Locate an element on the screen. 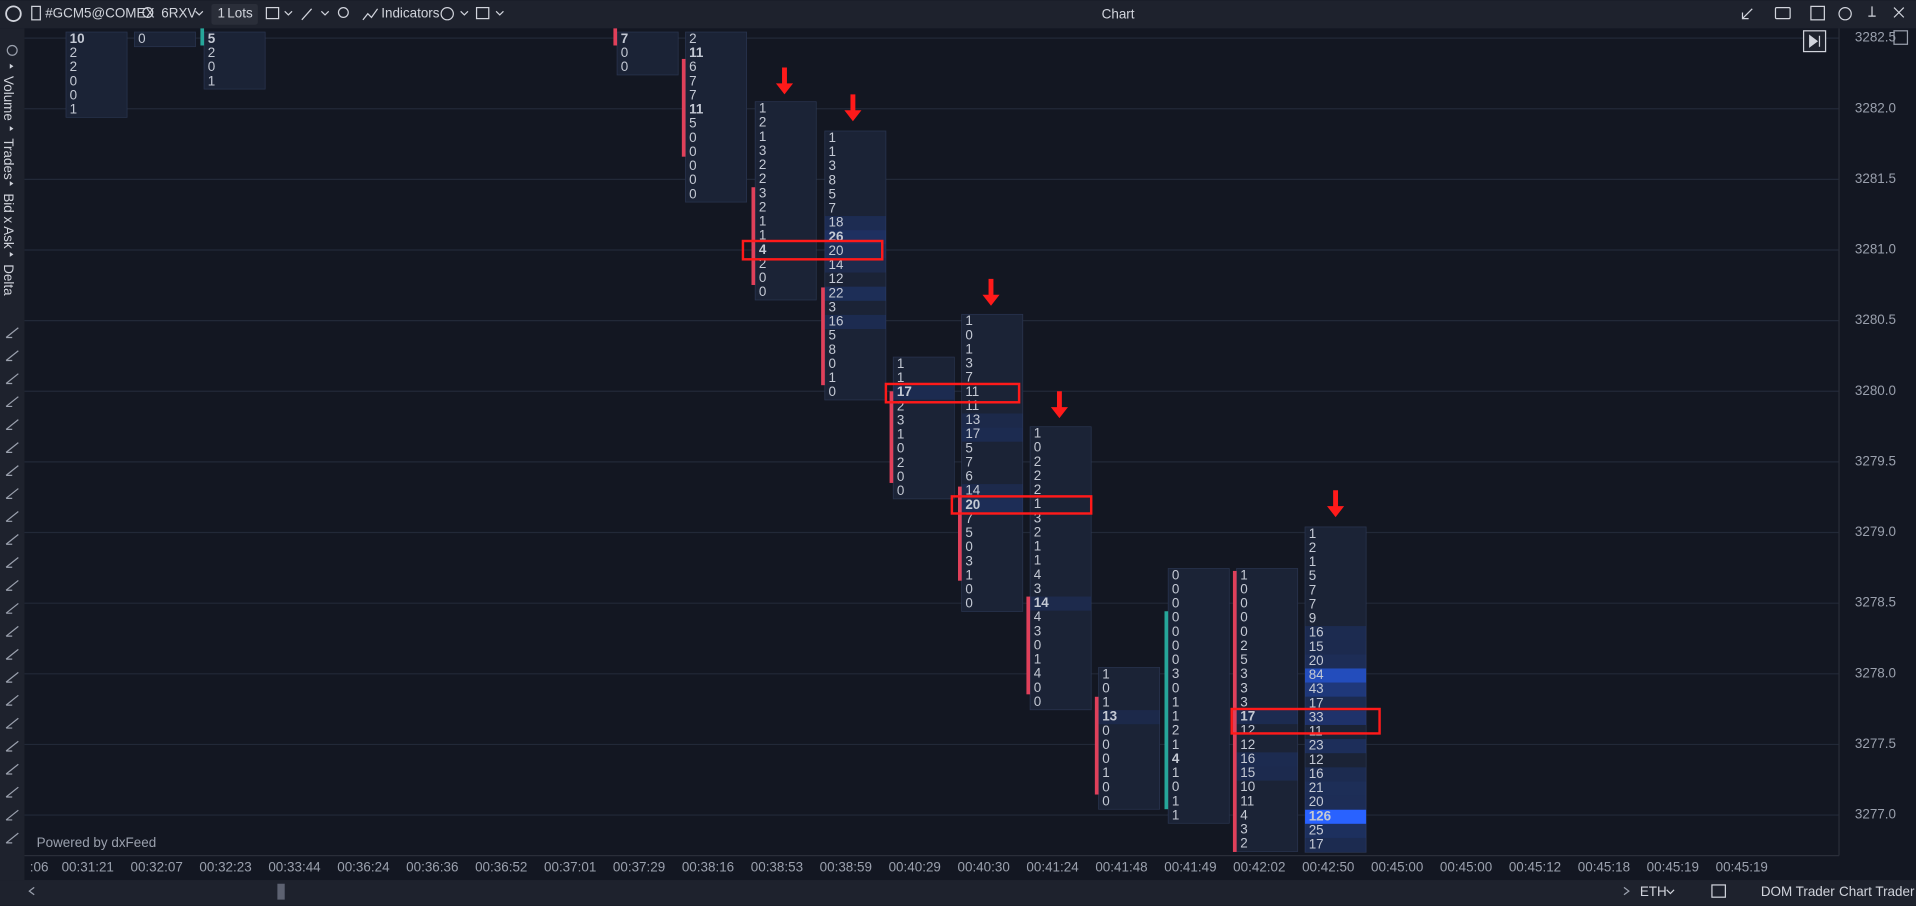 The image size is (1916, 906). screenshot-icon is located at coordinates (1782, 13).